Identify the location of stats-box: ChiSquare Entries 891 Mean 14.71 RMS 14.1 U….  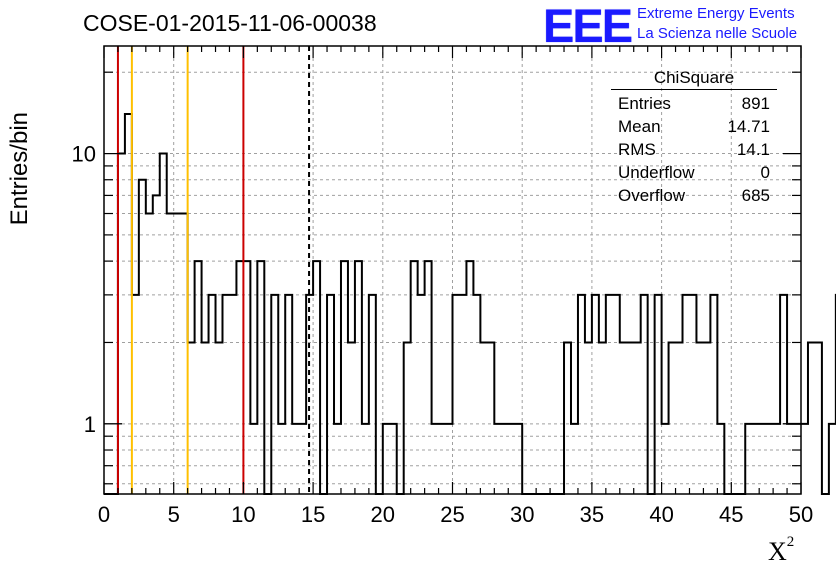
(694, 137).